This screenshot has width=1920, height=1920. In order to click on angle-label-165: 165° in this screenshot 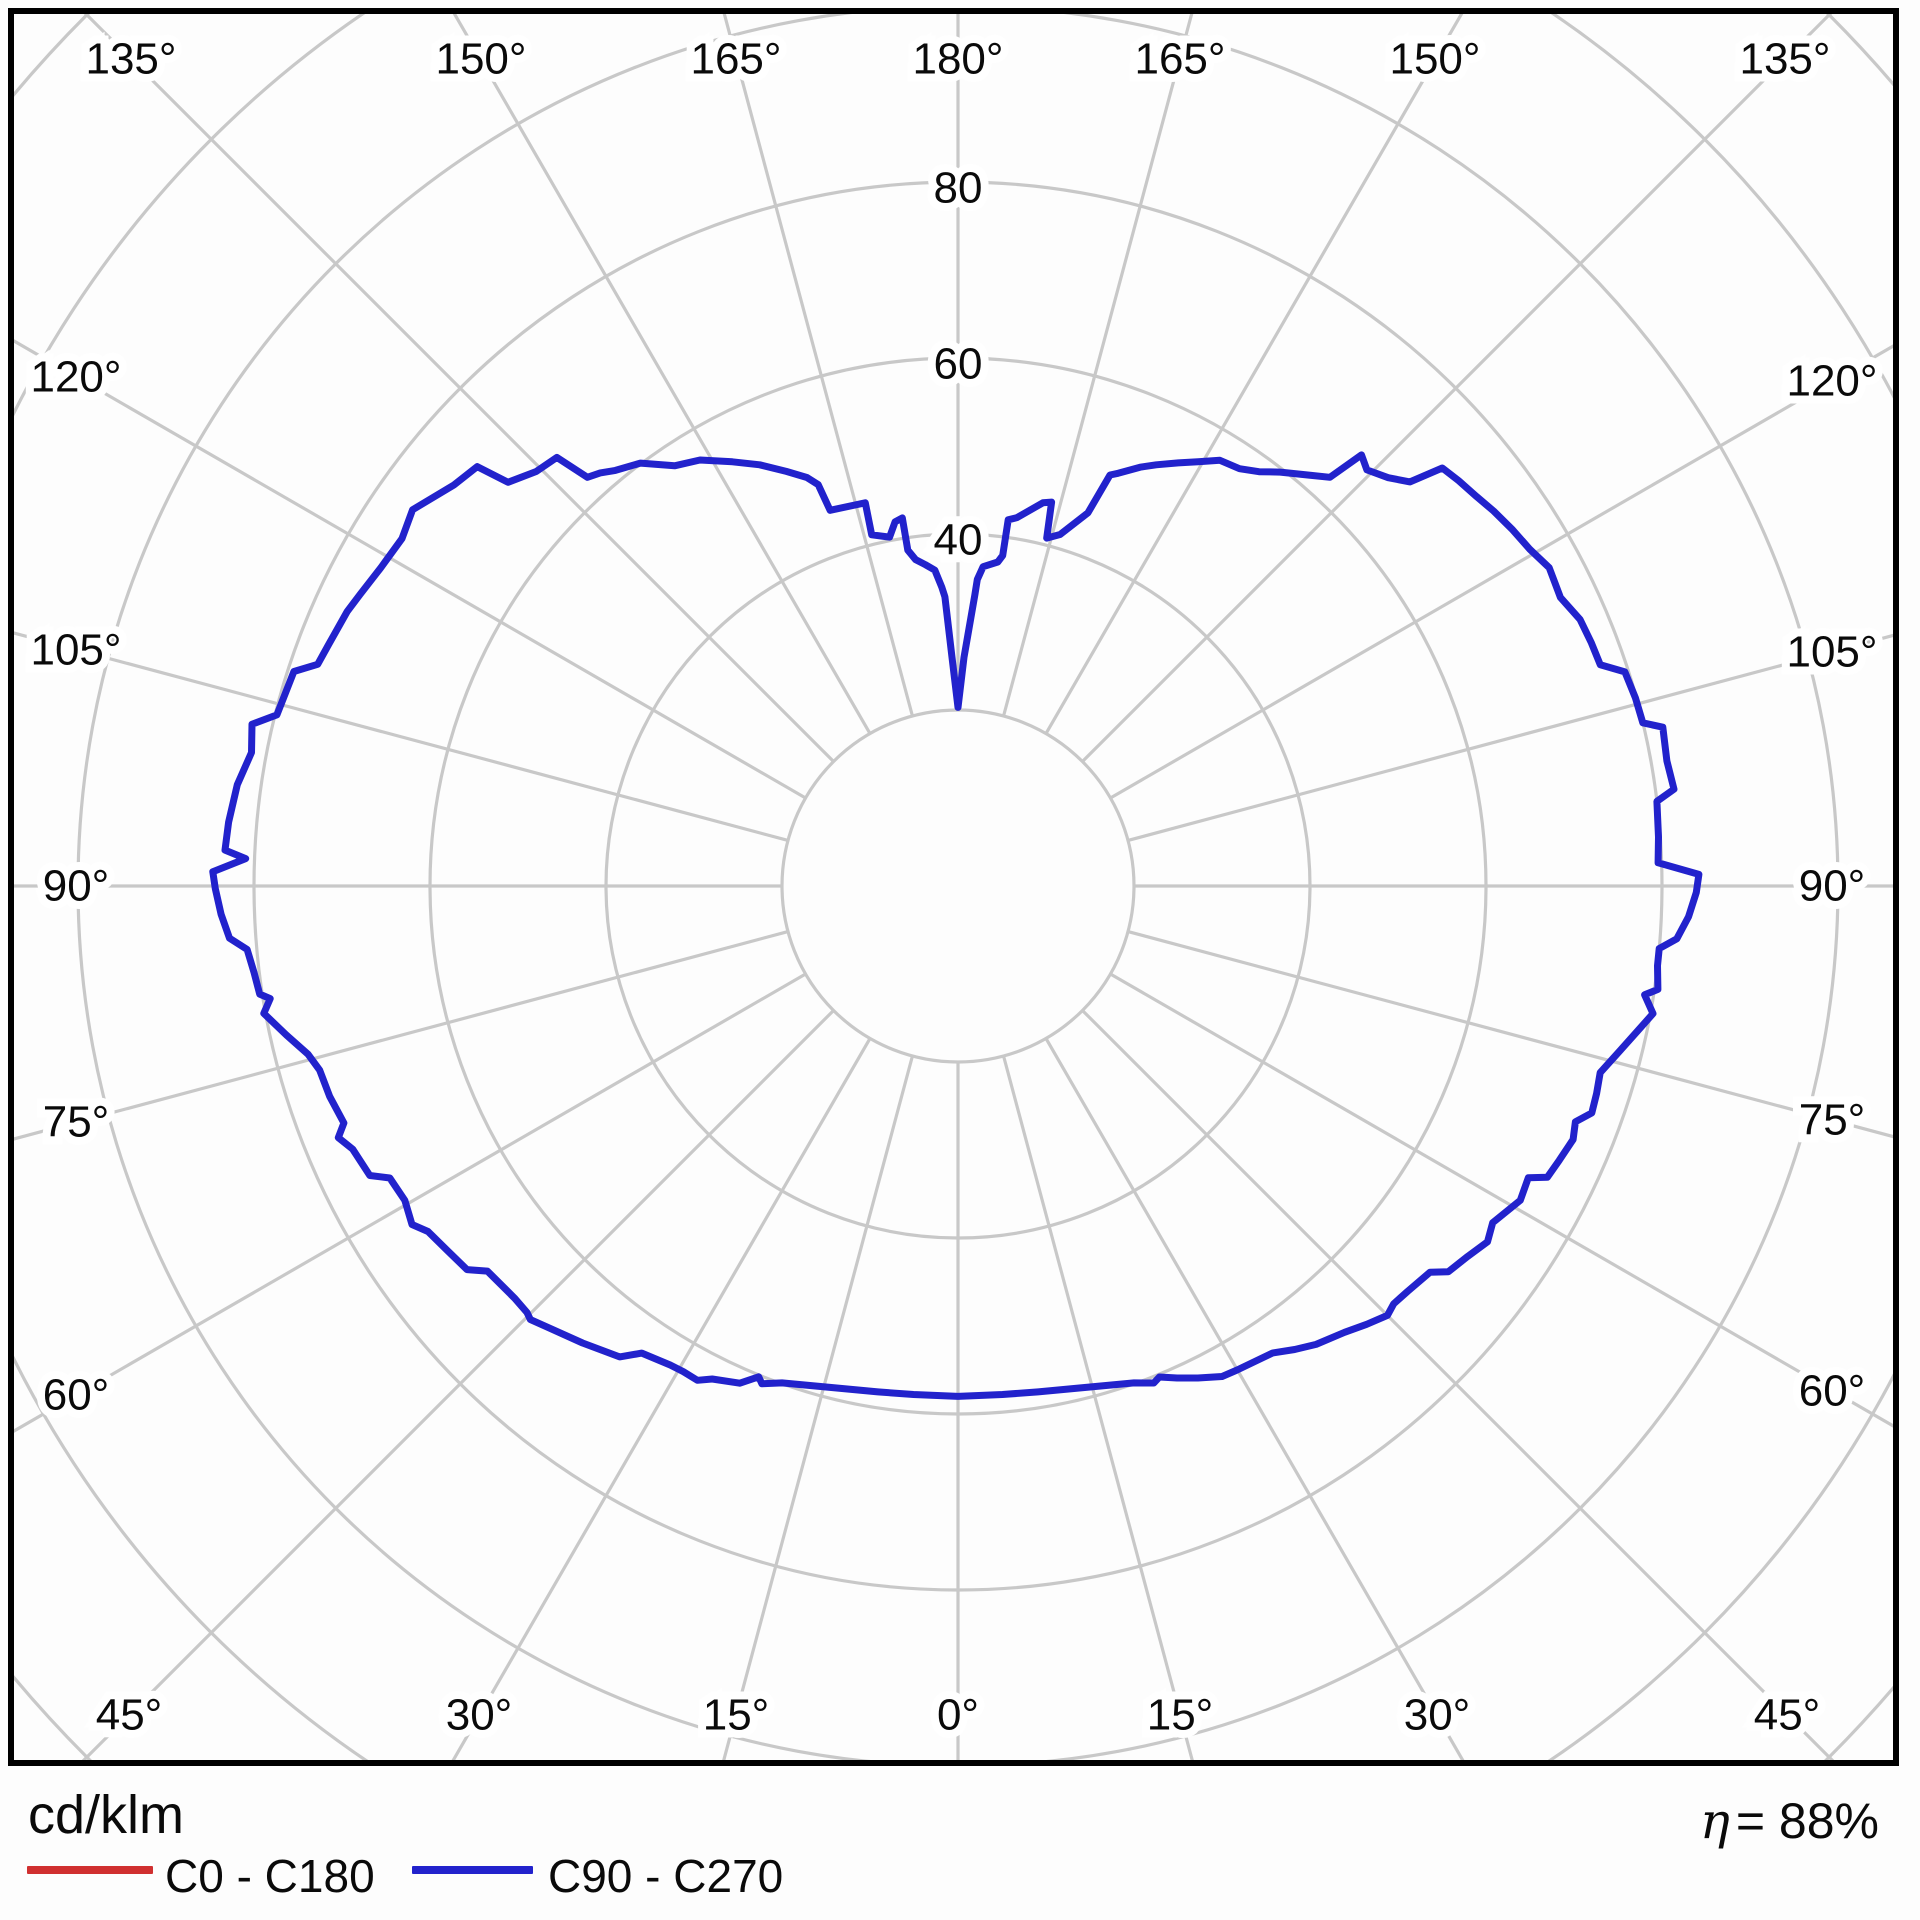, I will do `click(1179, 59)`.